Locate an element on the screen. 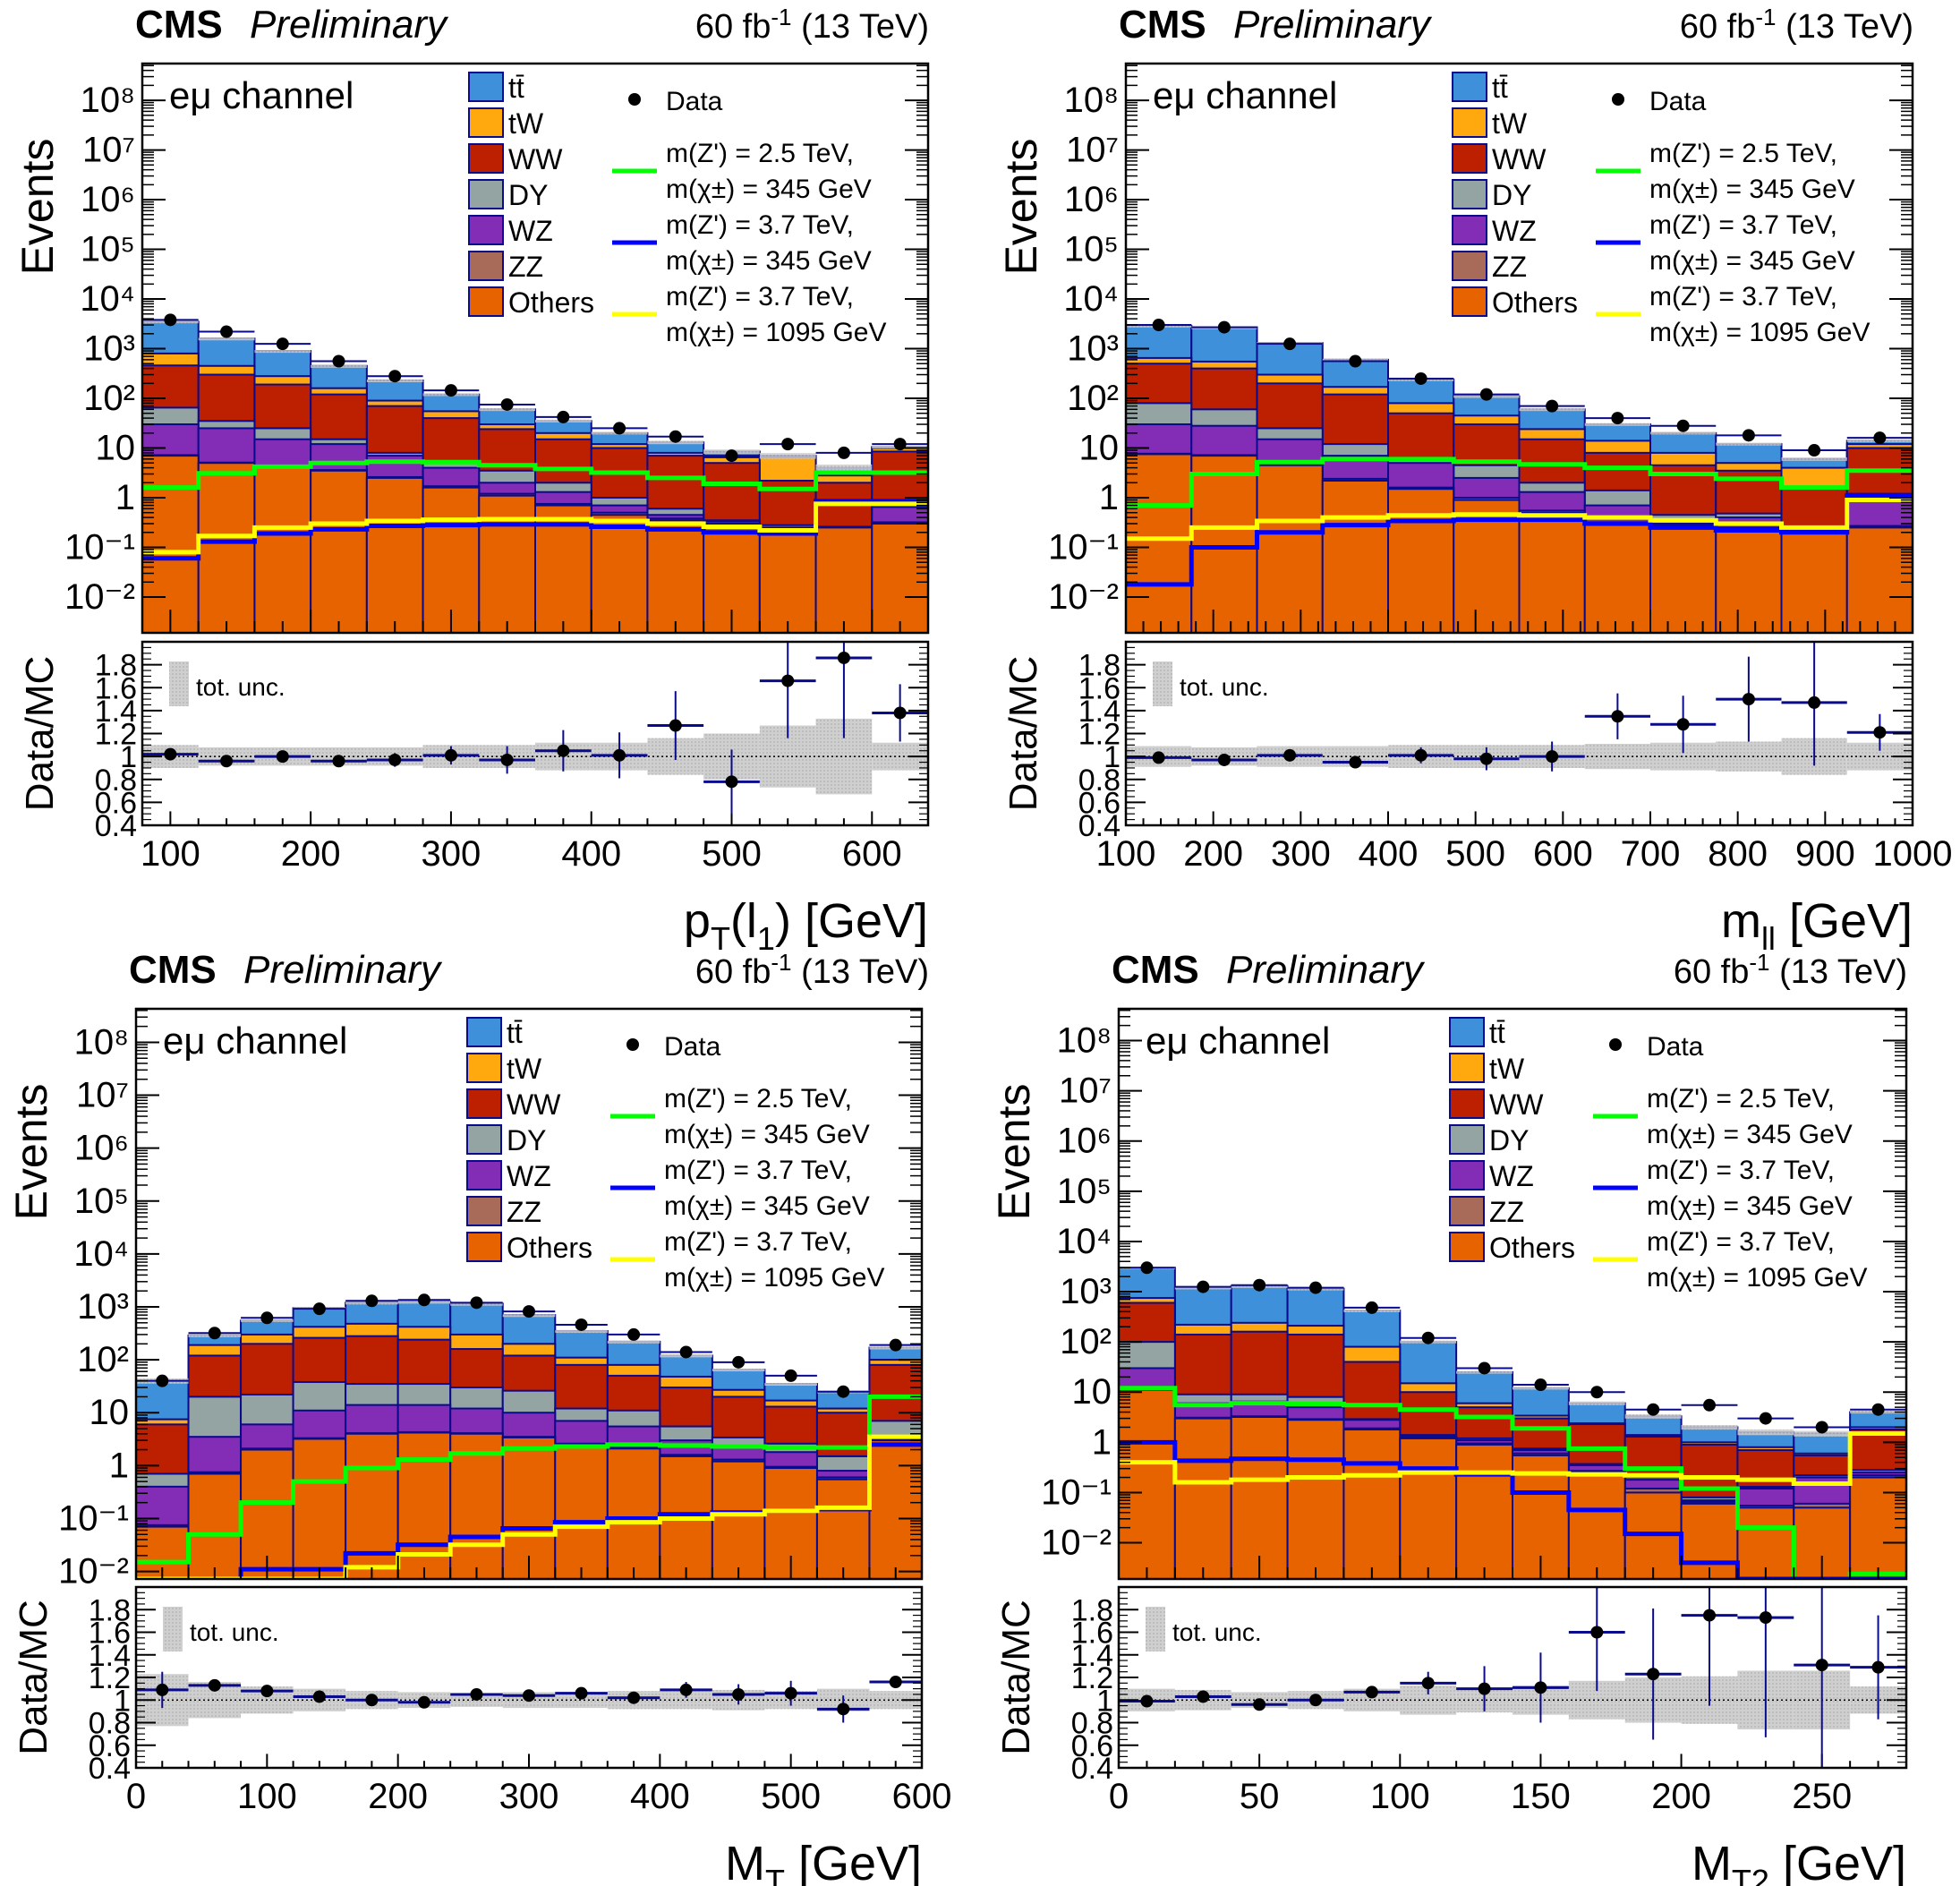 This screenshot has height=1886, width=1960. legend-unc-label: tot. unc. is located at coordinates (1217, 1632).